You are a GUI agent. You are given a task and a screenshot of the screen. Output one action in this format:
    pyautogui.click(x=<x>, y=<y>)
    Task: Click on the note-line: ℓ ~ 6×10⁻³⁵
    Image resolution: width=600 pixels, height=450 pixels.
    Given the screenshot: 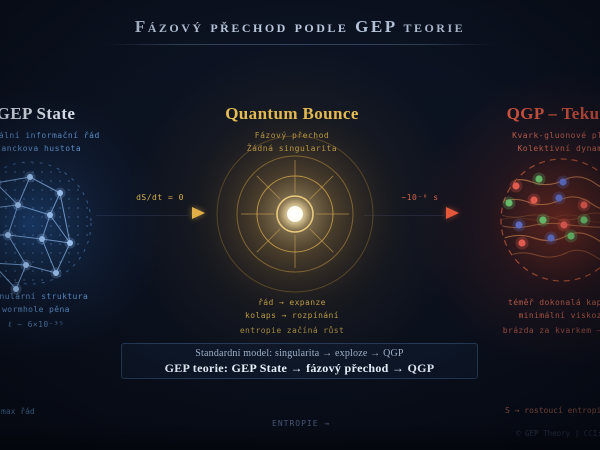 What is the action you would take?
    pyautogui.click(x=36, y=324)
    